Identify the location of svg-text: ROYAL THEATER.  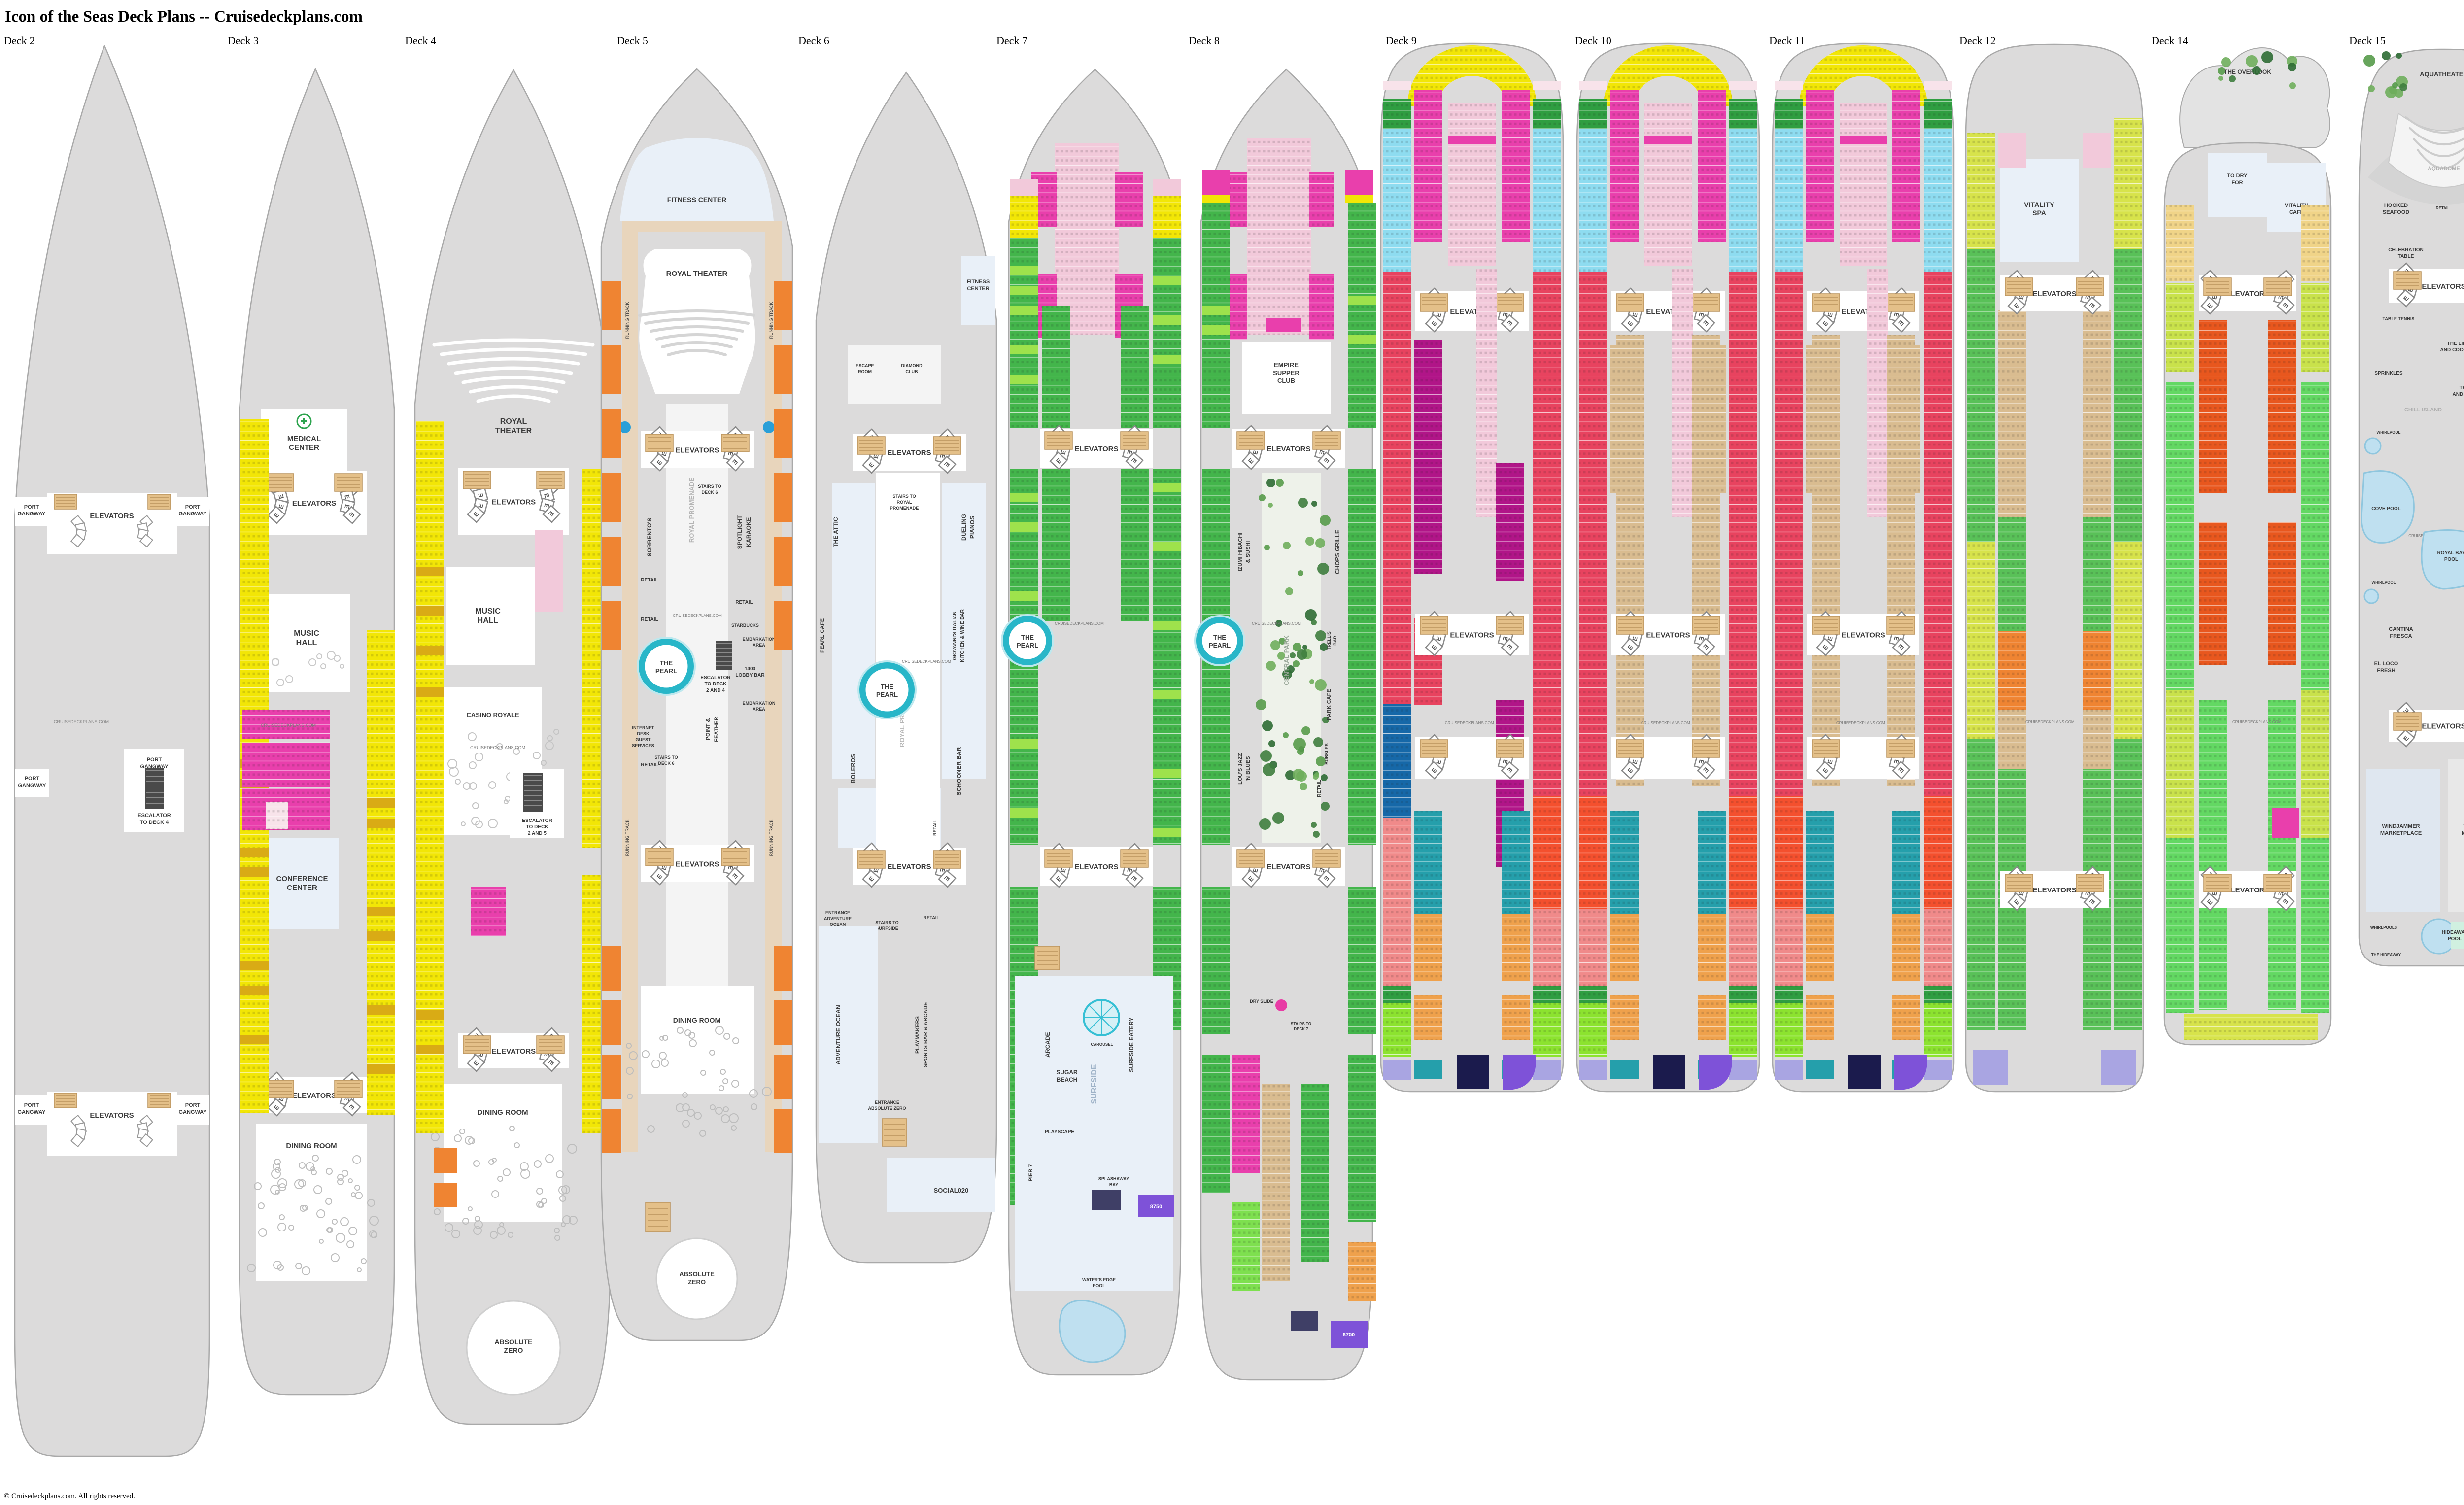
(697, 274).